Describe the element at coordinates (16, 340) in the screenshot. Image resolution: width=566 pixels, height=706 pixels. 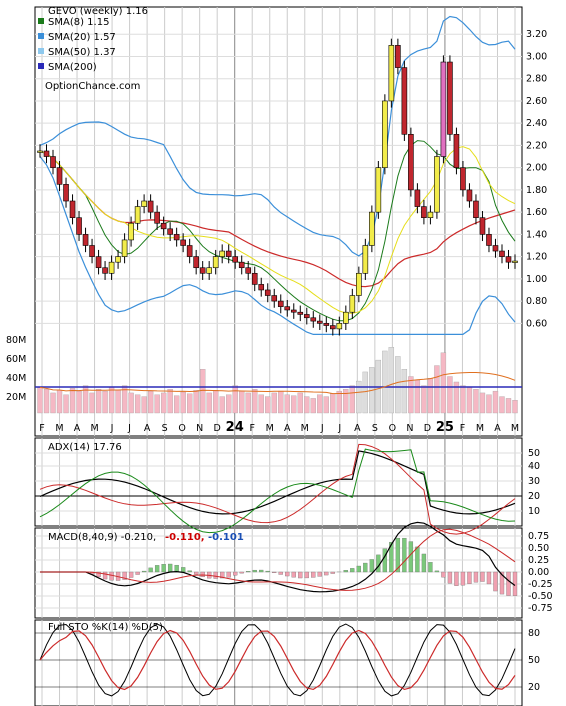
I see `volume-tick-label: 80M` at that location.